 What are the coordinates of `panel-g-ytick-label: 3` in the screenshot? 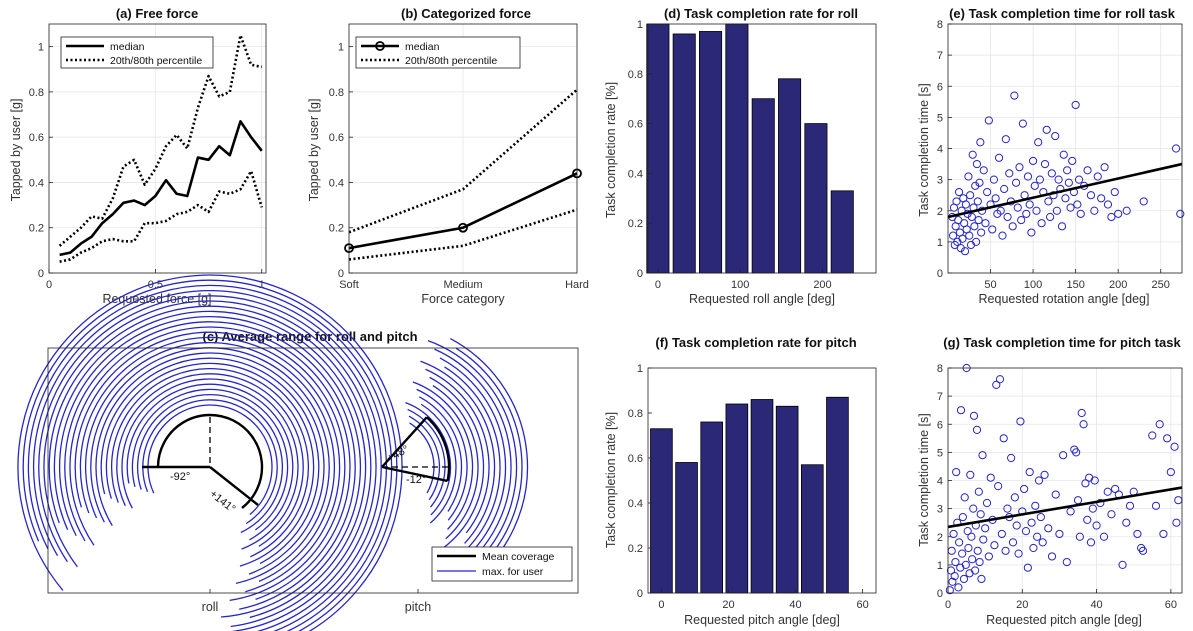 It's located at (940, 510).